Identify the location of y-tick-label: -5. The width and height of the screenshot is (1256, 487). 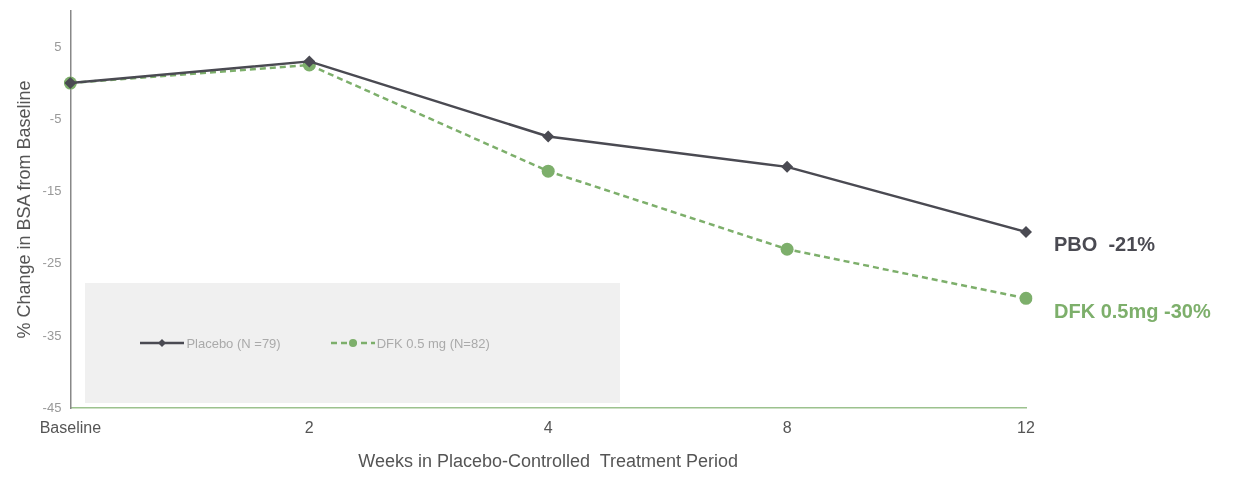
(55, 118).